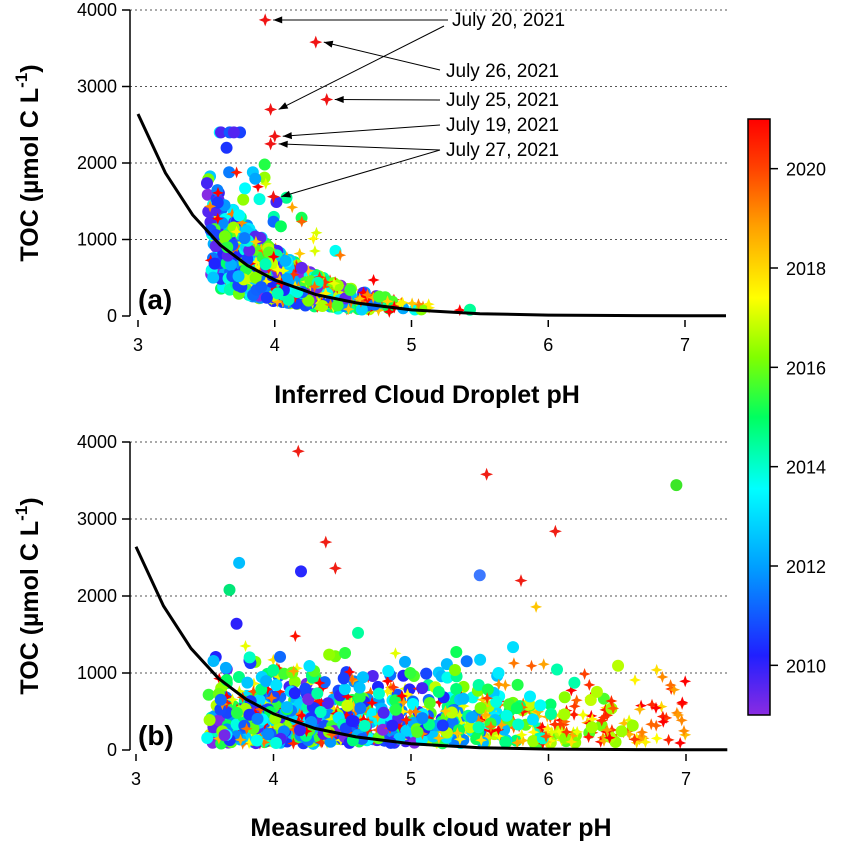 The image size is (850, 845). I want to click on panel-a-y-tick-label: 2000, so click(97, 163).